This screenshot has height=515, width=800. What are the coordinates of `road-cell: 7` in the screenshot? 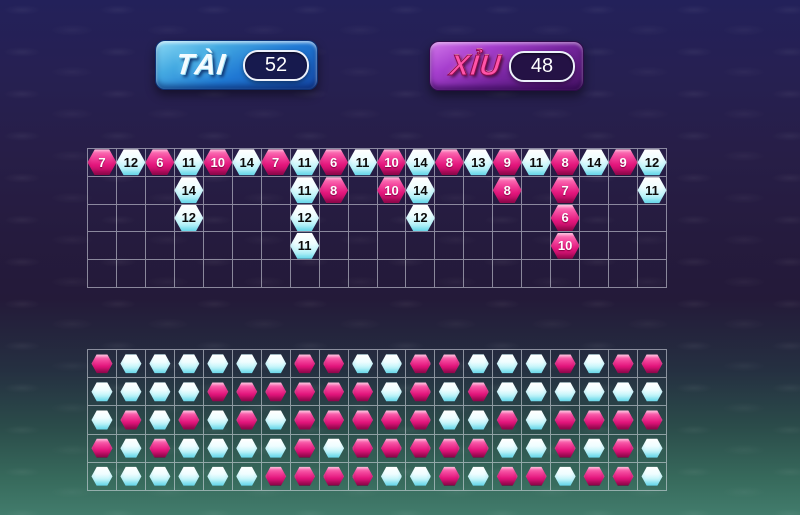 It's located at (276, 163).